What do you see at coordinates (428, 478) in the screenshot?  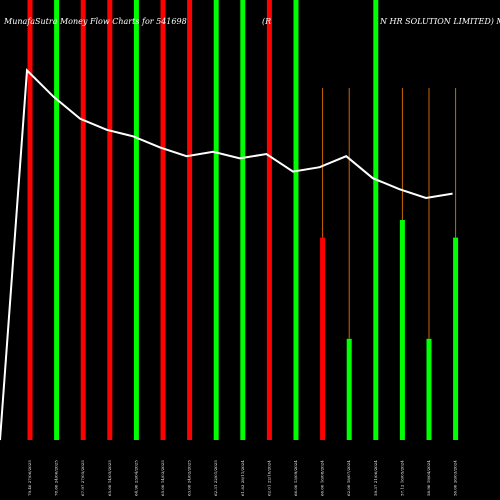 I see `x-tick-label: 58.90 19/04/2024` at bounding box center [428, 478].